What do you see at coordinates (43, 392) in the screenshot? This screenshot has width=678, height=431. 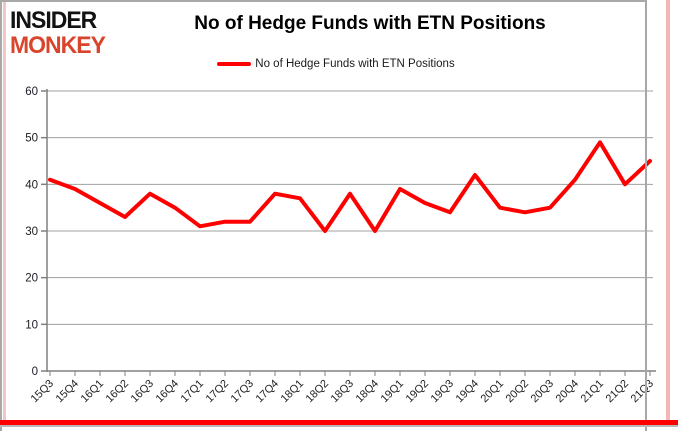 I see `x-axis-label-15Q3: 15Q3` at bounding box center [43, 392].